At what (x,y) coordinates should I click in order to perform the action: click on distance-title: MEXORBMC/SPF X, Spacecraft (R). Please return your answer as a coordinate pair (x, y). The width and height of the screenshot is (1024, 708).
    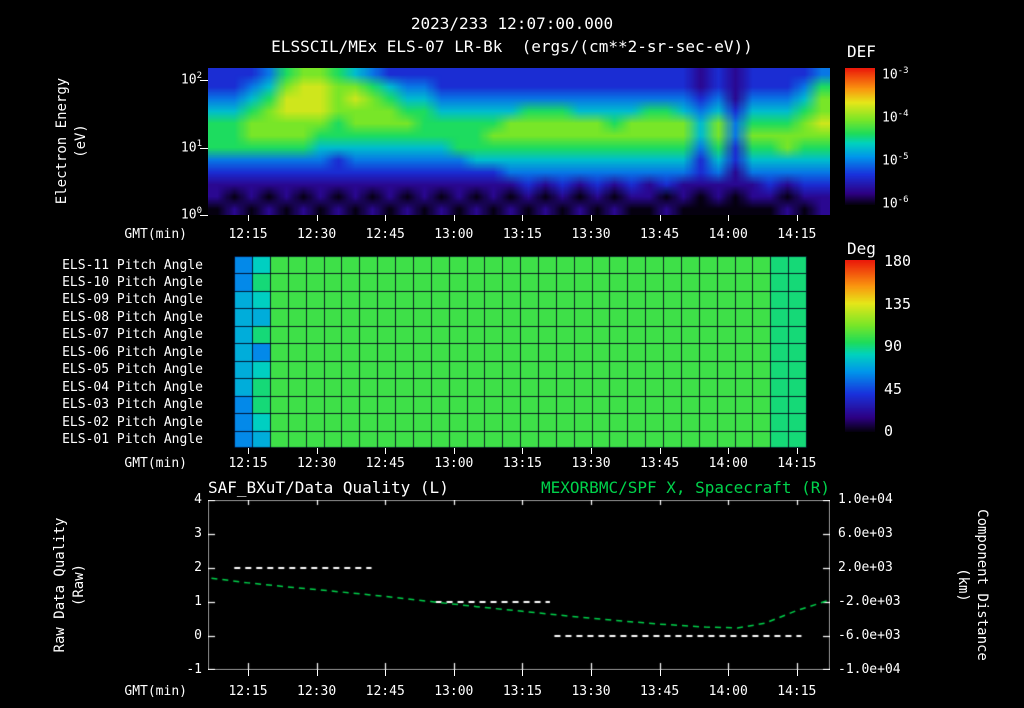
    Looking at the image, I should click on (685, 487).